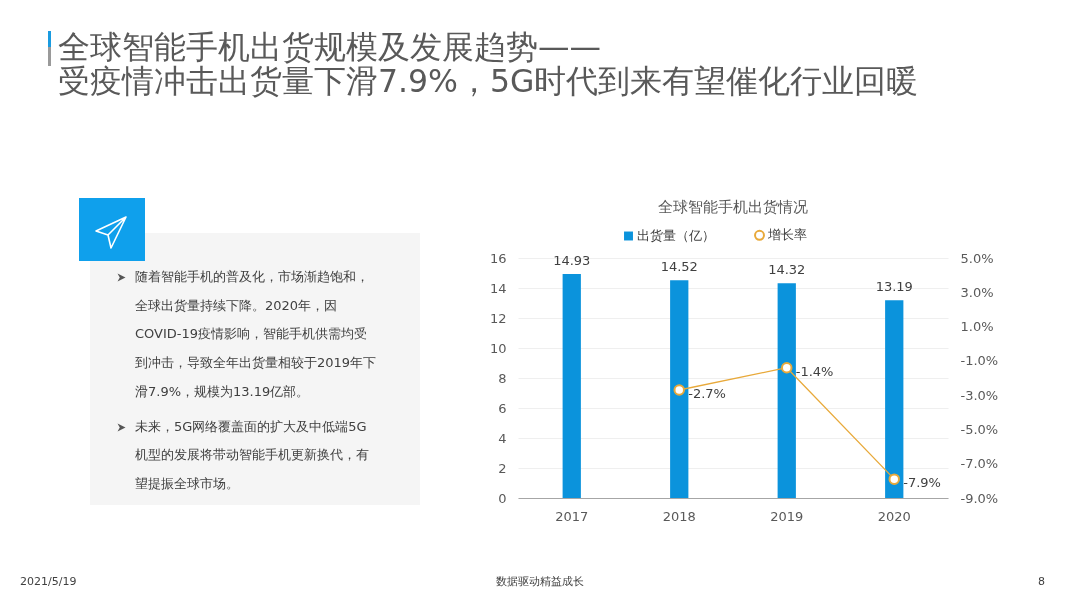 This screenshot has height=608, width=1080. I want to click on y-tick-label: 10, so click(498, 348).